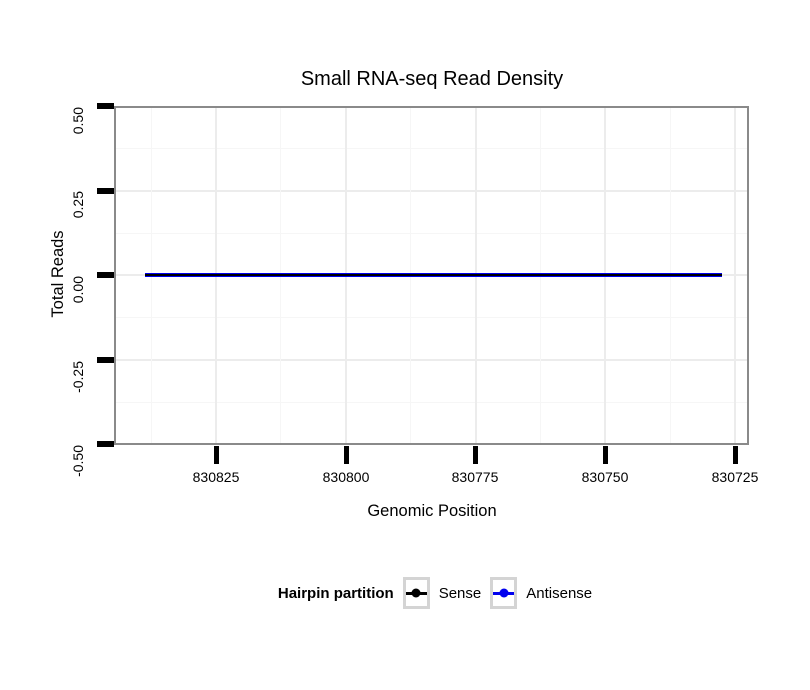 This screenshot has height=690, width=810. I want to click on antisense-legend-label: Antisense, so click(559, 593).